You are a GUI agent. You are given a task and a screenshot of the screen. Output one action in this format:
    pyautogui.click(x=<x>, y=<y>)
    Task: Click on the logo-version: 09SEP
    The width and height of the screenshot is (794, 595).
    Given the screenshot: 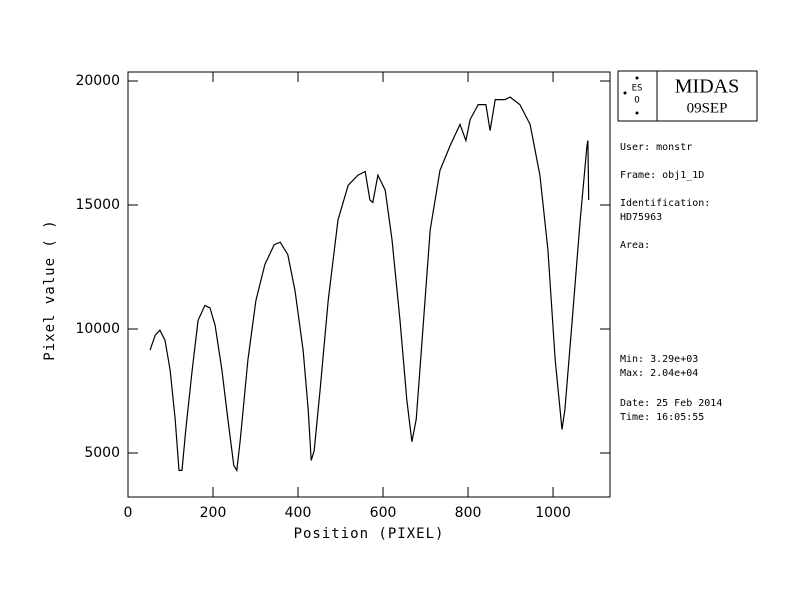 What is the action you would take?
    pyautogui.click(x=707, y=108)
    